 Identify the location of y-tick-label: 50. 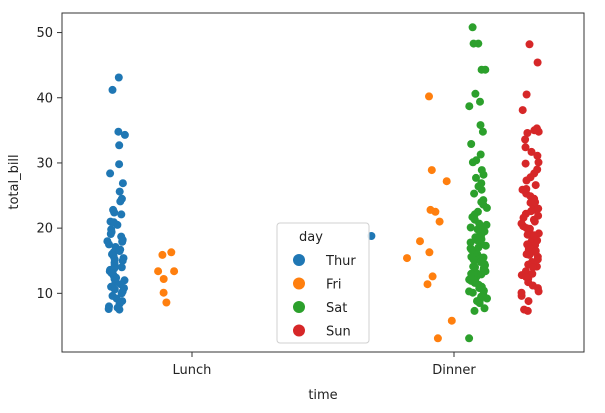
(44, 33).